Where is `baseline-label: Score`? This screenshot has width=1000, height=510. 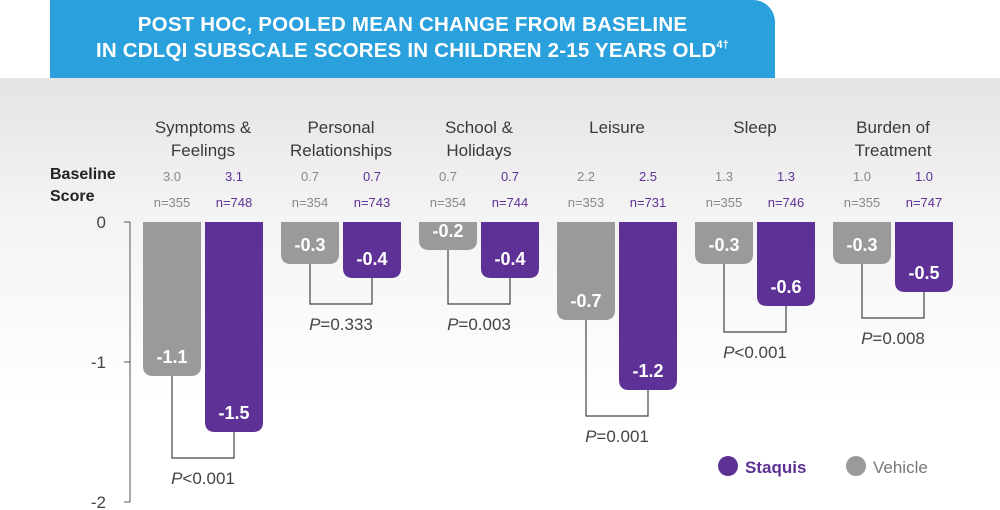 baseline-label: Score is located at coordinates (72, 196).